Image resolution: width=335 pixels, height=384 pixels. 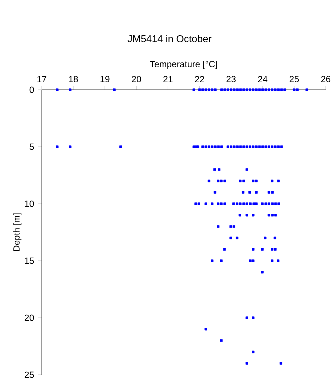 What do you see at coordinates (137, 79) in the screenshot?
I see `x-tick-label: 20` at bounding box center [137, 79].